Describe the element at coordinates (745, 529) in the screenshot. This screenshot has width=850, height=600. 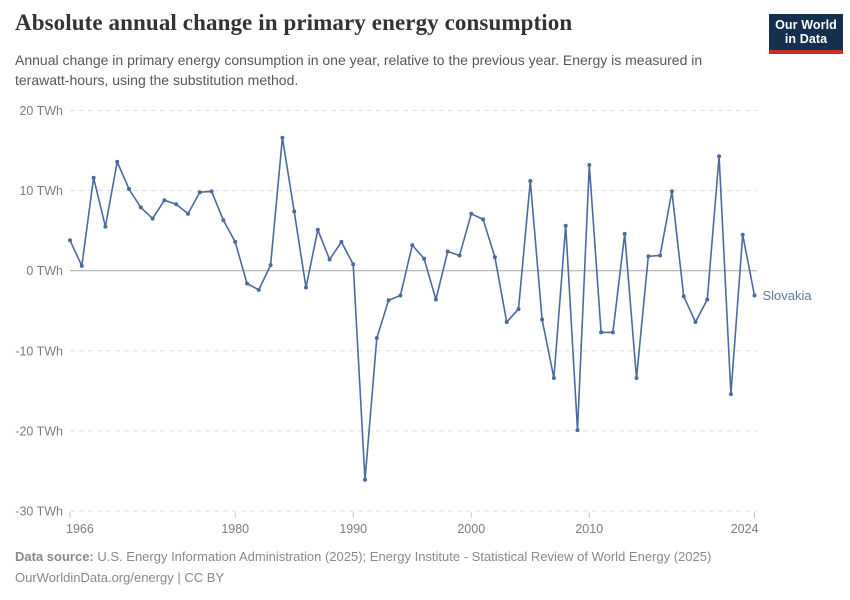
I see `x-axis-tick-label: 2024` at that location.